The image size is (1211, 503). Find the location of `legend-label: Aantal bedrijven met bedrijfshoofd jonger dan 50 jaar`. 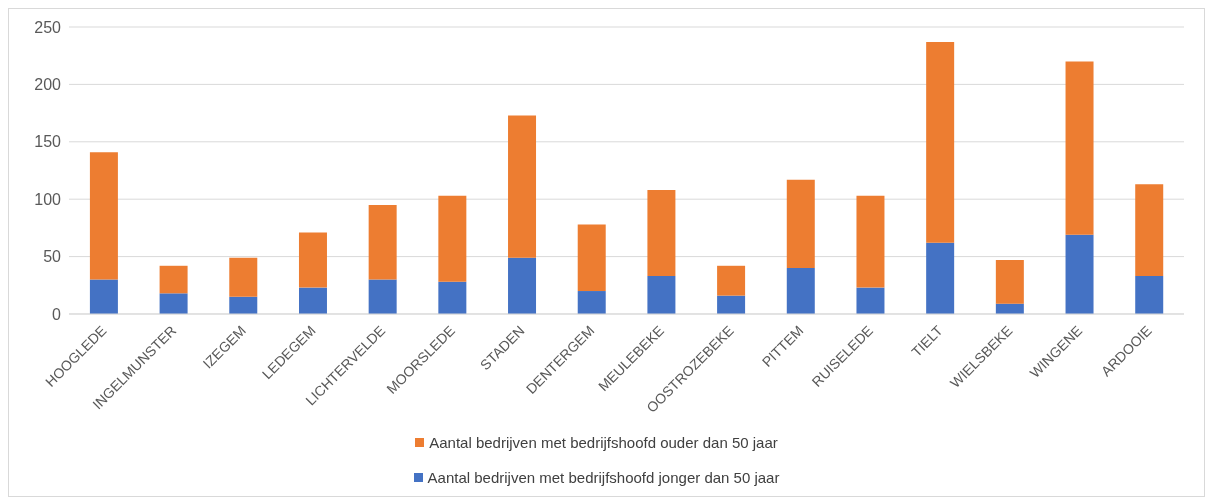

legend-label: Aantal bedrijven met bedrijfshoofd jonger dan 50 jaar is located at coordinates (603, 477).